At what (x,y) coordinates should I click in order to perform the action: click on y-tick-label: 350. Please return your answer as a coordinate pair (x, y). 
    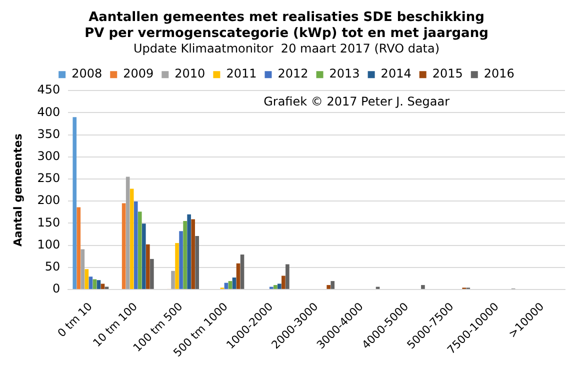
    Looking at the image, I should click on (48, 133).